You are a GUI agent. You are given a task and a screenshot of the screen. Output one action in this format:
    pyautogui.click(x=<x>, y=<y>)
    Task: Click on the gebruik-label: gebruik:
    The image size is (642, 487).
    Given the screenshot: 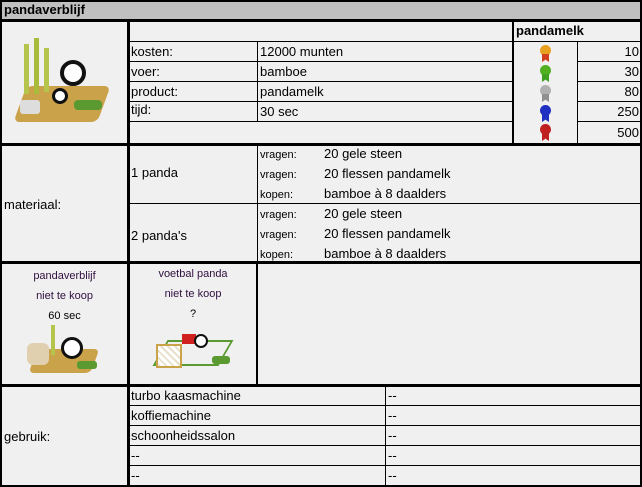 What is the action you would take?
    pyautogui.click(x=27, y=436)
    